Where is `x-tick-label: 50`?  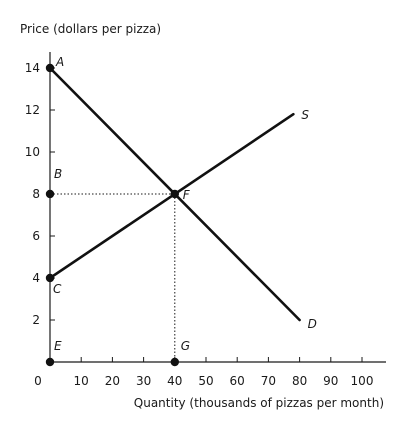
x-tick-label: 50 is located at coordinates (205, 381).